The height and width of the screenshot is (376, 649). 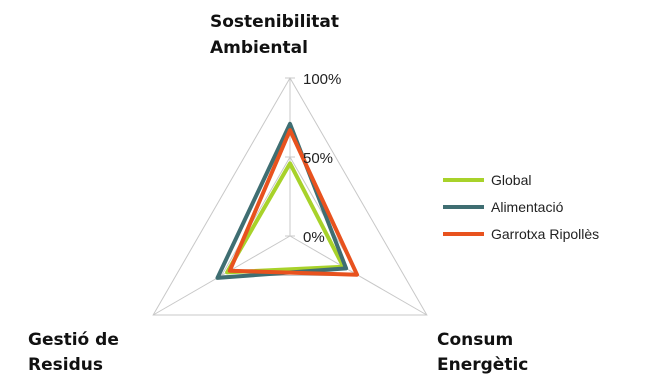 I want to click on axis-title-line: Residus, so click(x=65, y=365).